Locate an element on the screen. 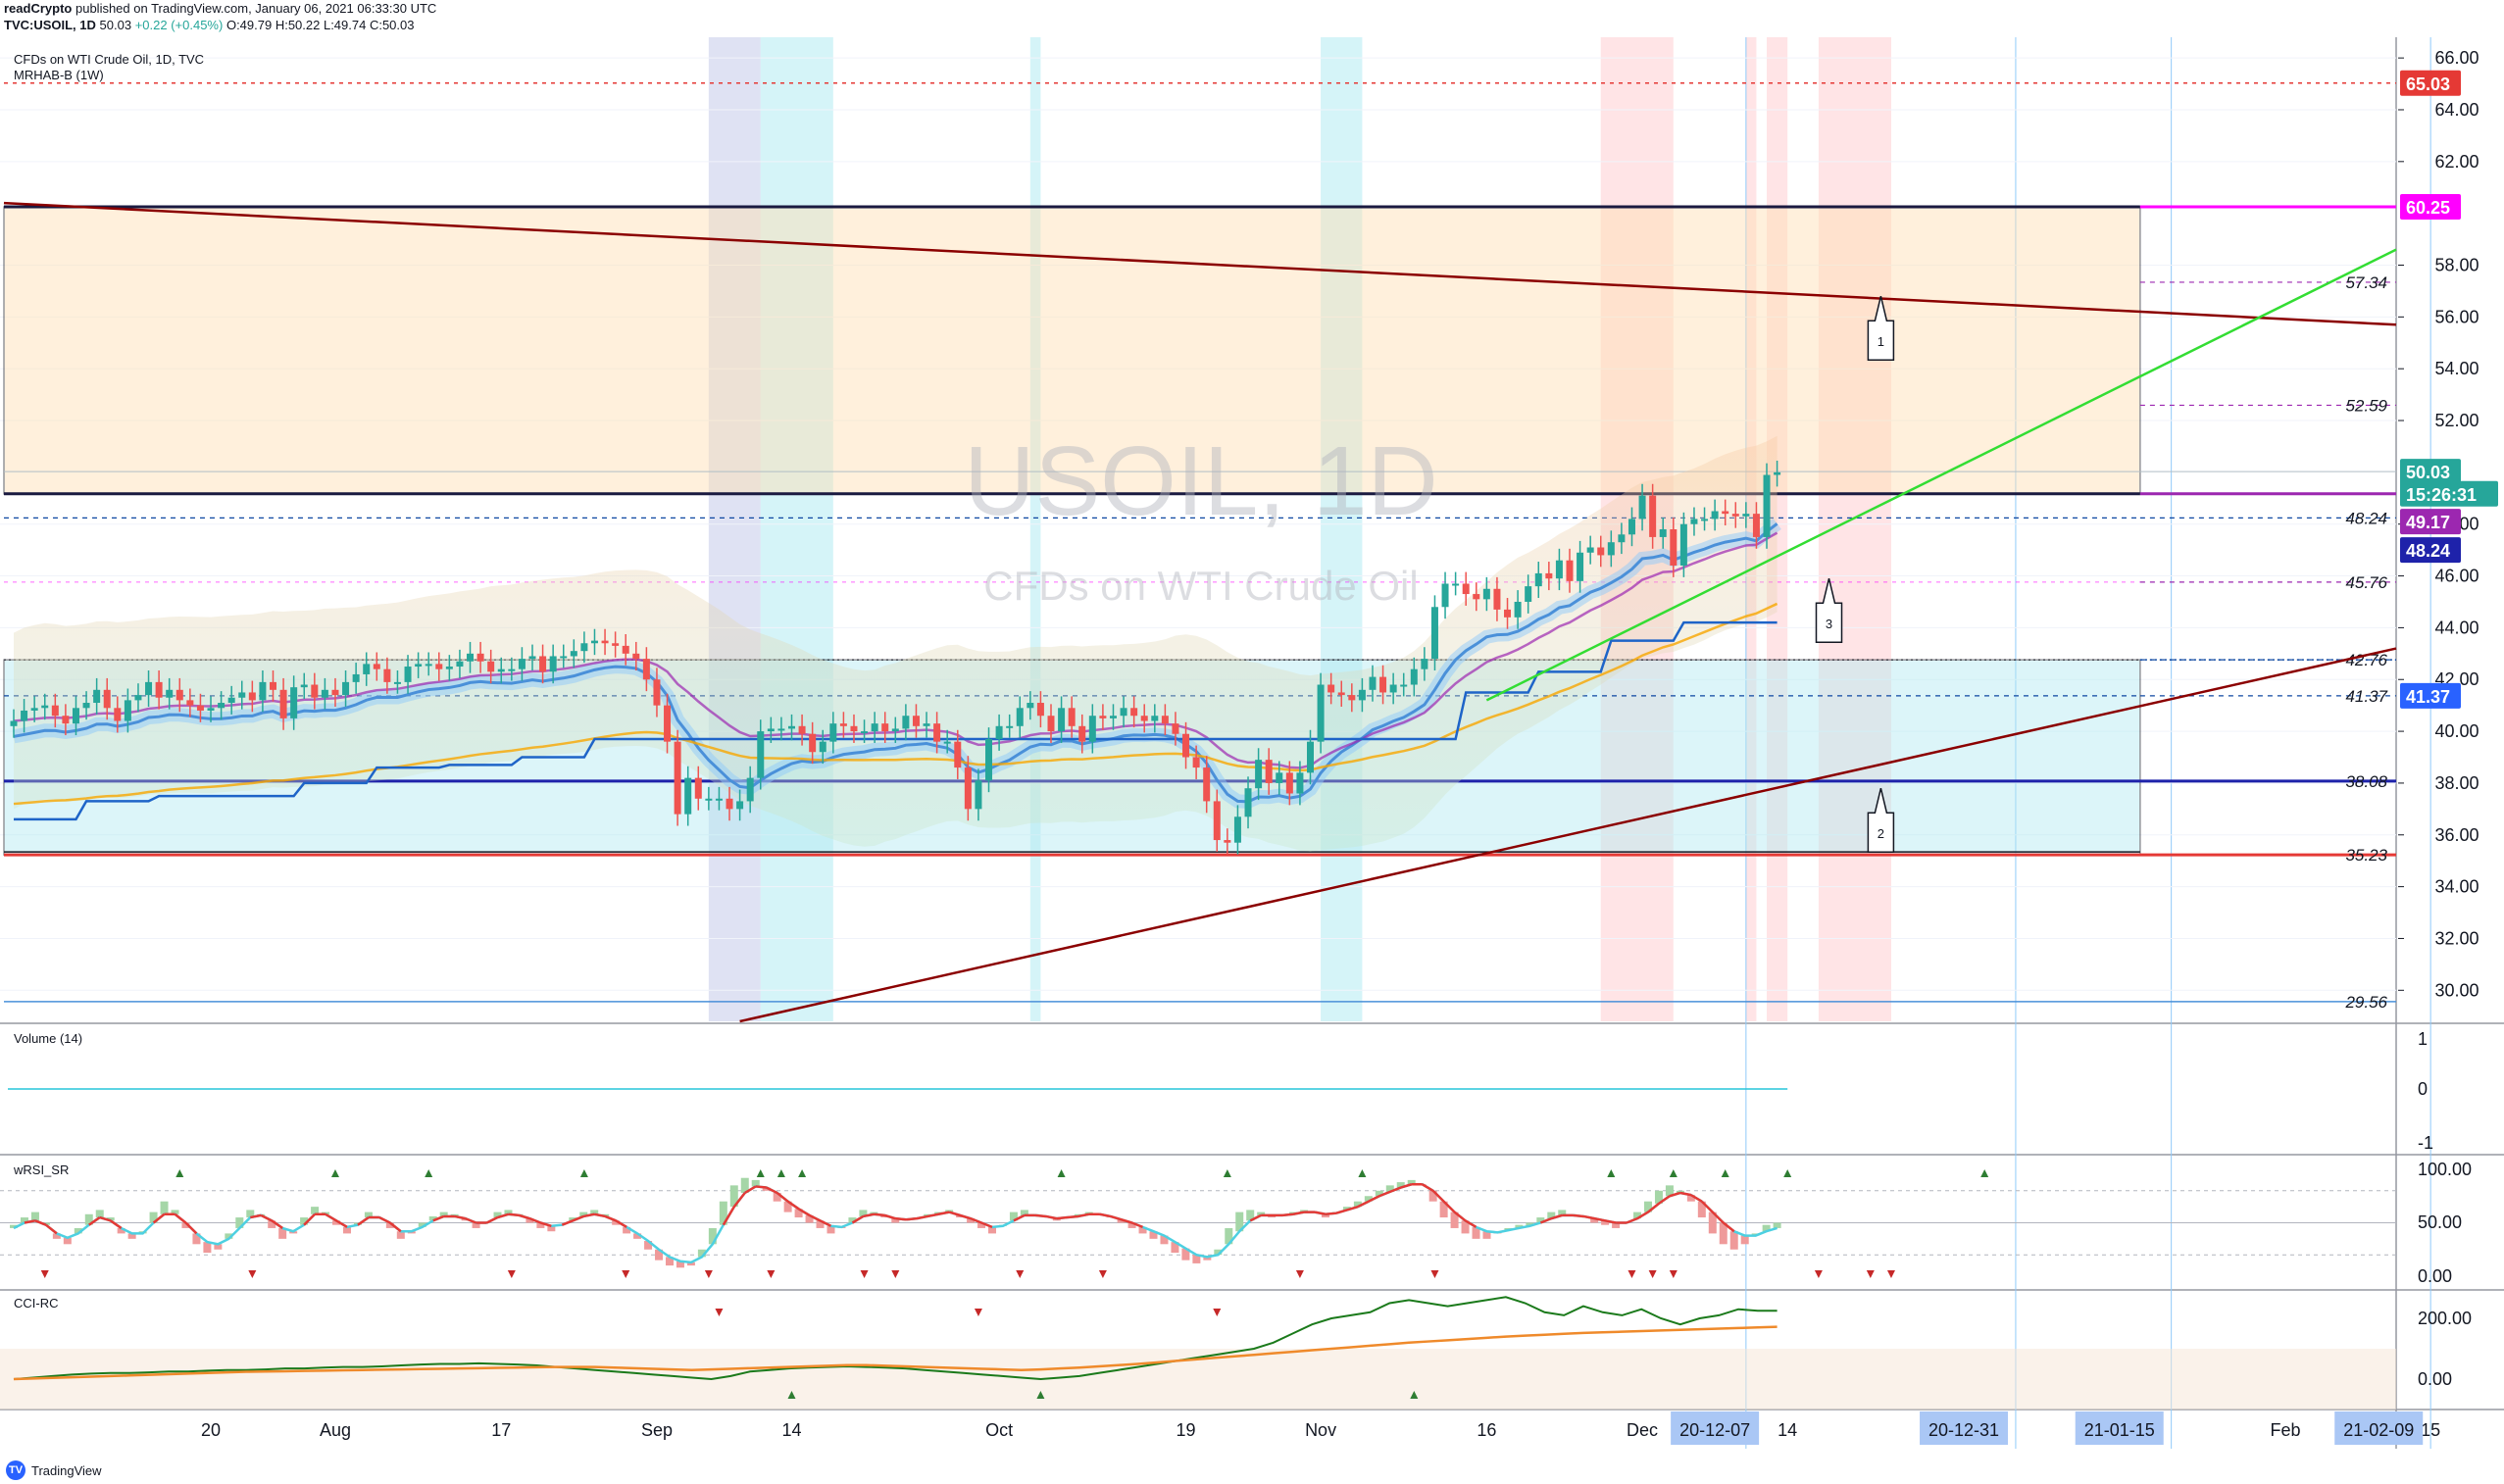 The width and height of the screenshot is (2504, 1484). symbol: TVC:USOIL, 1D is located at coordinates (50, 25).